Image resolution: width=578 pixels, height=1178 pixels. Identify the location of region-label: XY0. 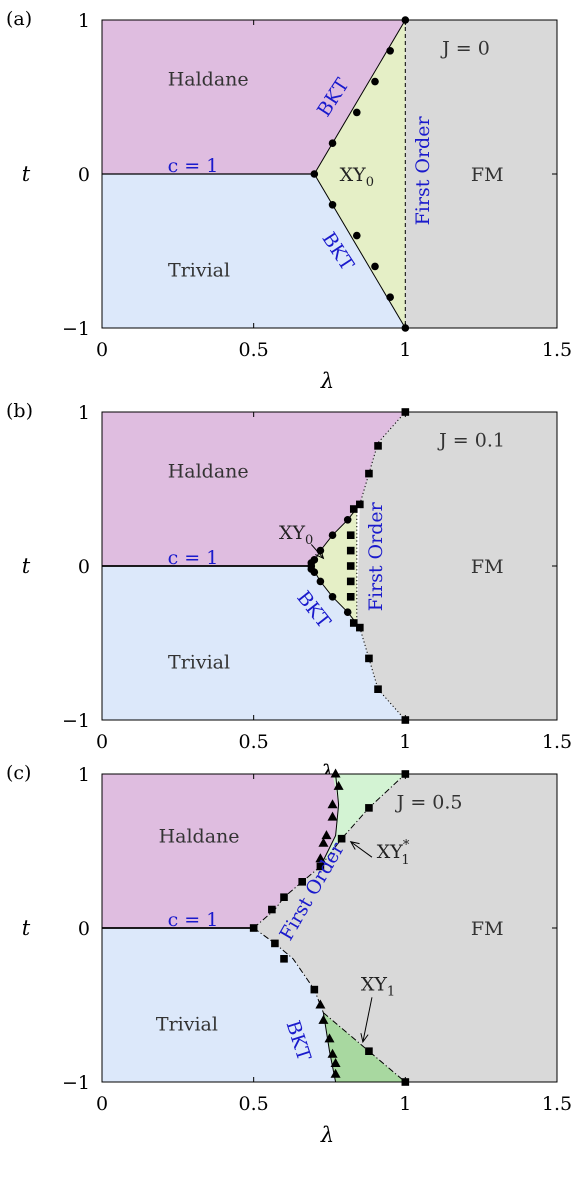
(357, 177).